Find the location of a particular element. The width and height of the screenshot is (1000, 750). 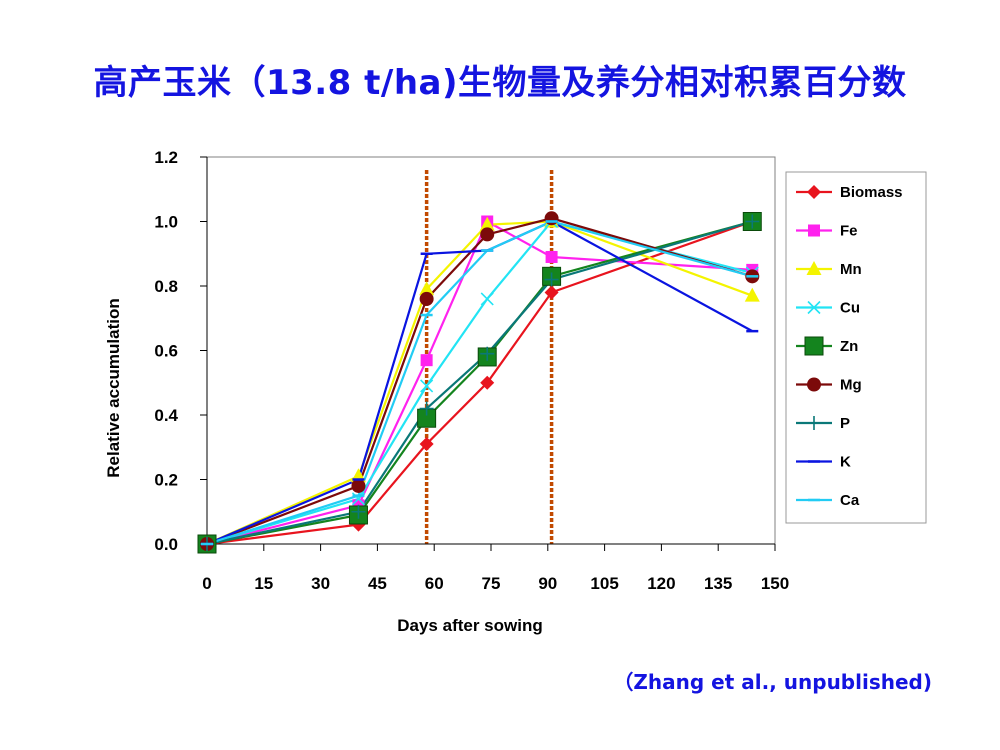

x-tick-label: 45 is located at coordinates (377, 583).